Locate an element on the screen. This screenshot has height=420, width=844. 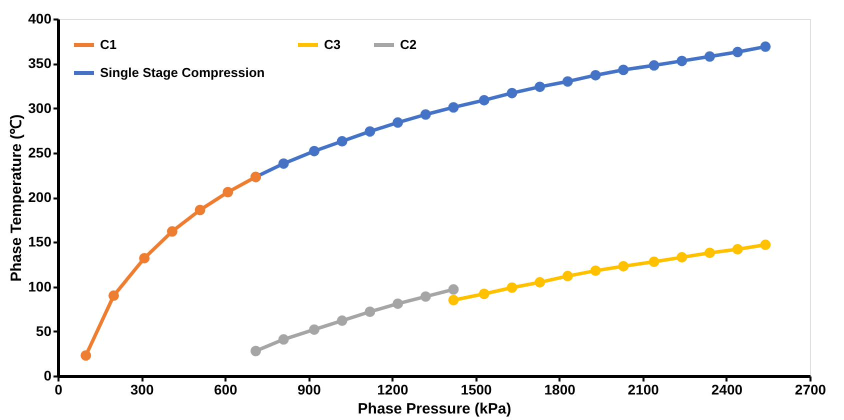
y-tick-label: 250 is located at coordinates (40, 152).